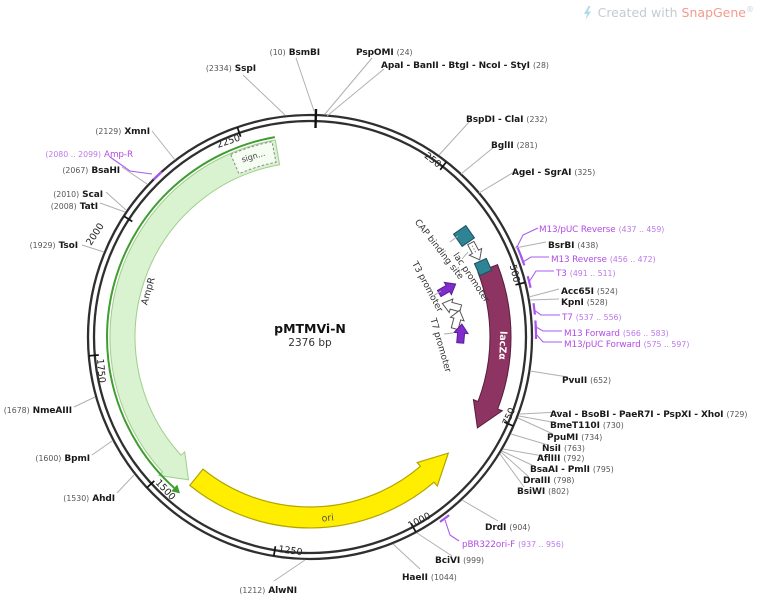 This screenshot has height=596, width=760. Describe the element at coordinates (89, 155) in the screenshot. I see `primer-amp-r: (2080 .. 2099) Amp-R` at that location.